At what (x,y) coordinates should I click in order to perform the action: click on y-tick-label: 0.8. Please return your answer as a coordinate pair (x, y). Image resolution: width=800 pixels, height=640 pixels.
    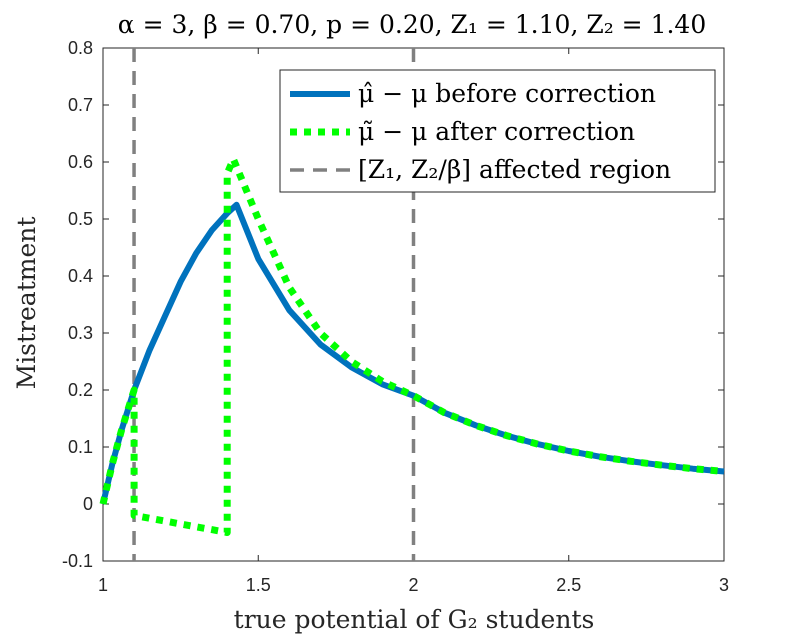
    Looking at the image, I should click on (80, 48).